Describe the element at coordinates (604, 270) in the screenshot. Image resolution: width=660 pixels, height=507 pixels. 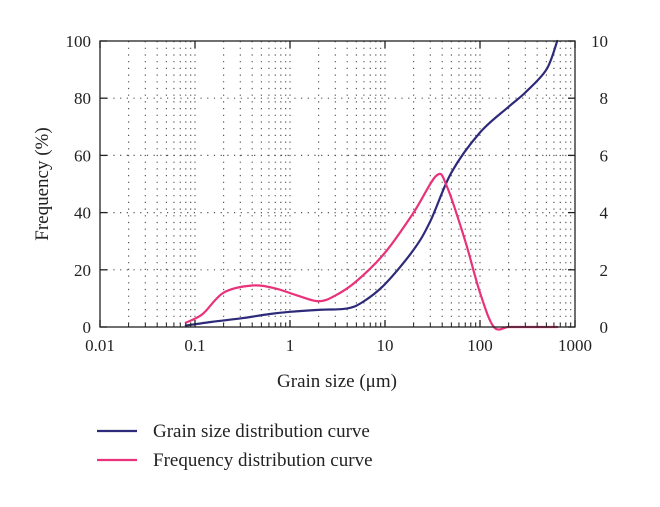
I see `y2-tick-label: 2` at that location.